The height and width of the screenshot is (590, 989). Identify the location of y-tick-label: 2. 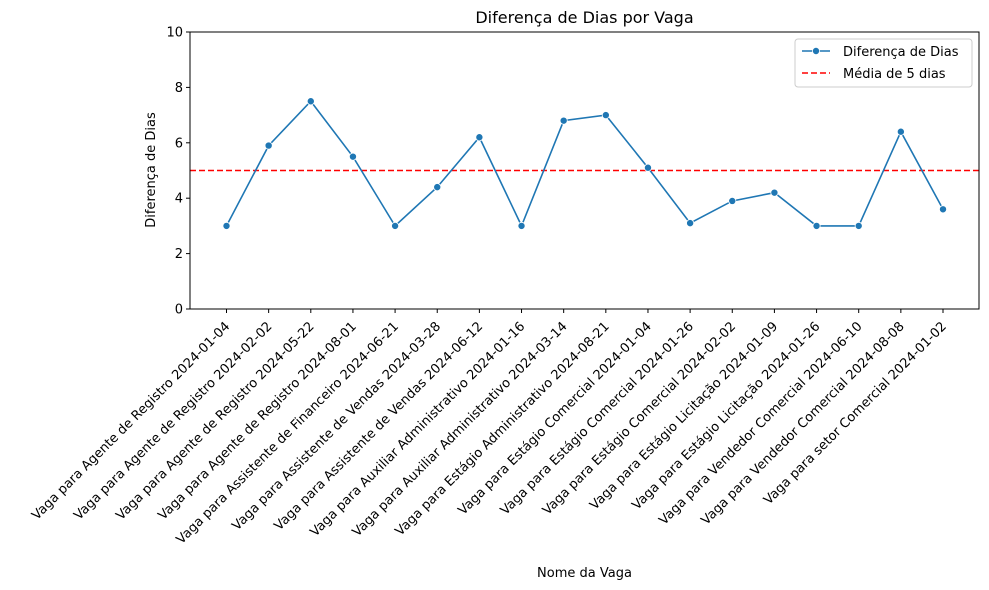
(179, 254).